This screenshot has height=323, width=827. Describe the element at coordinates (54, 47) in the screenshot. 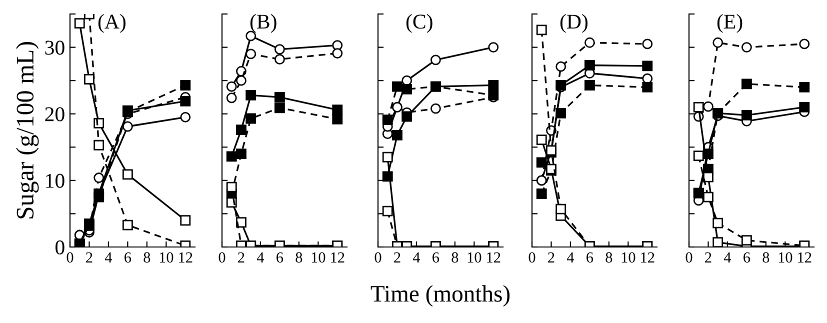

I see `y-tick-label: 30` at that location.